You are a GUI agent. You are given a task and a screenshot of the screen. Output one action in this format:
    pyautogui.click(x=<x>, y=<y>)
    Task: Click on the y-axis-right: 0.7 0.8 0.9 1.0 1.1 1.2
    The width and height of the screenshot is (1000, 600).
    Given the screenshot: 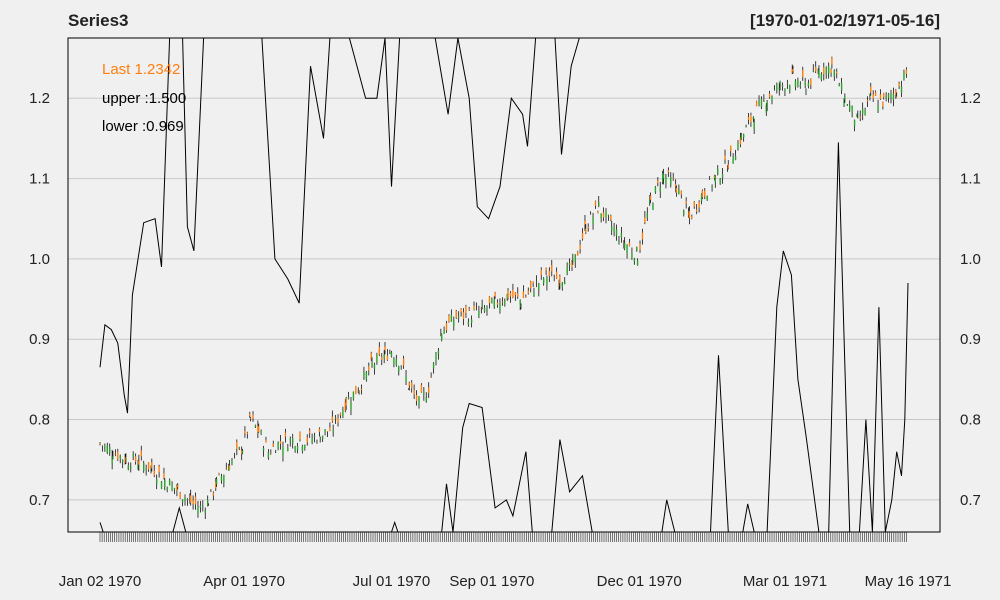 What is the action you would take?
    pyautogui.click(x=970, y=299)
    